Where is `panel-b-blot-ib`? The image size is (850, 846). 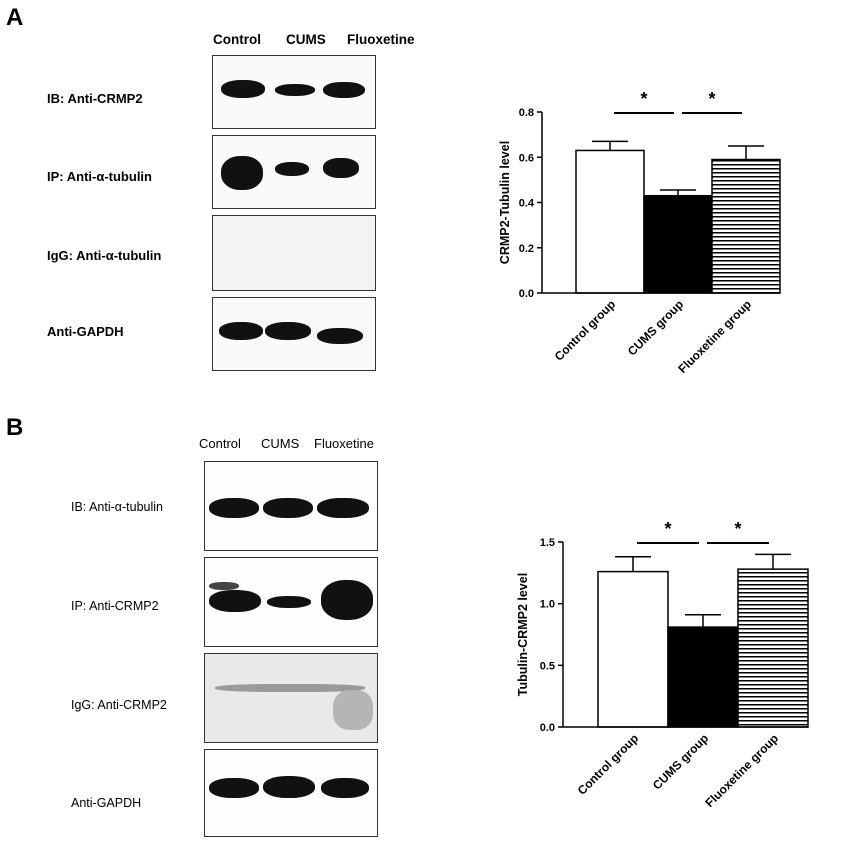 panel-b-blot-ib is located at coordinates (291, 506).